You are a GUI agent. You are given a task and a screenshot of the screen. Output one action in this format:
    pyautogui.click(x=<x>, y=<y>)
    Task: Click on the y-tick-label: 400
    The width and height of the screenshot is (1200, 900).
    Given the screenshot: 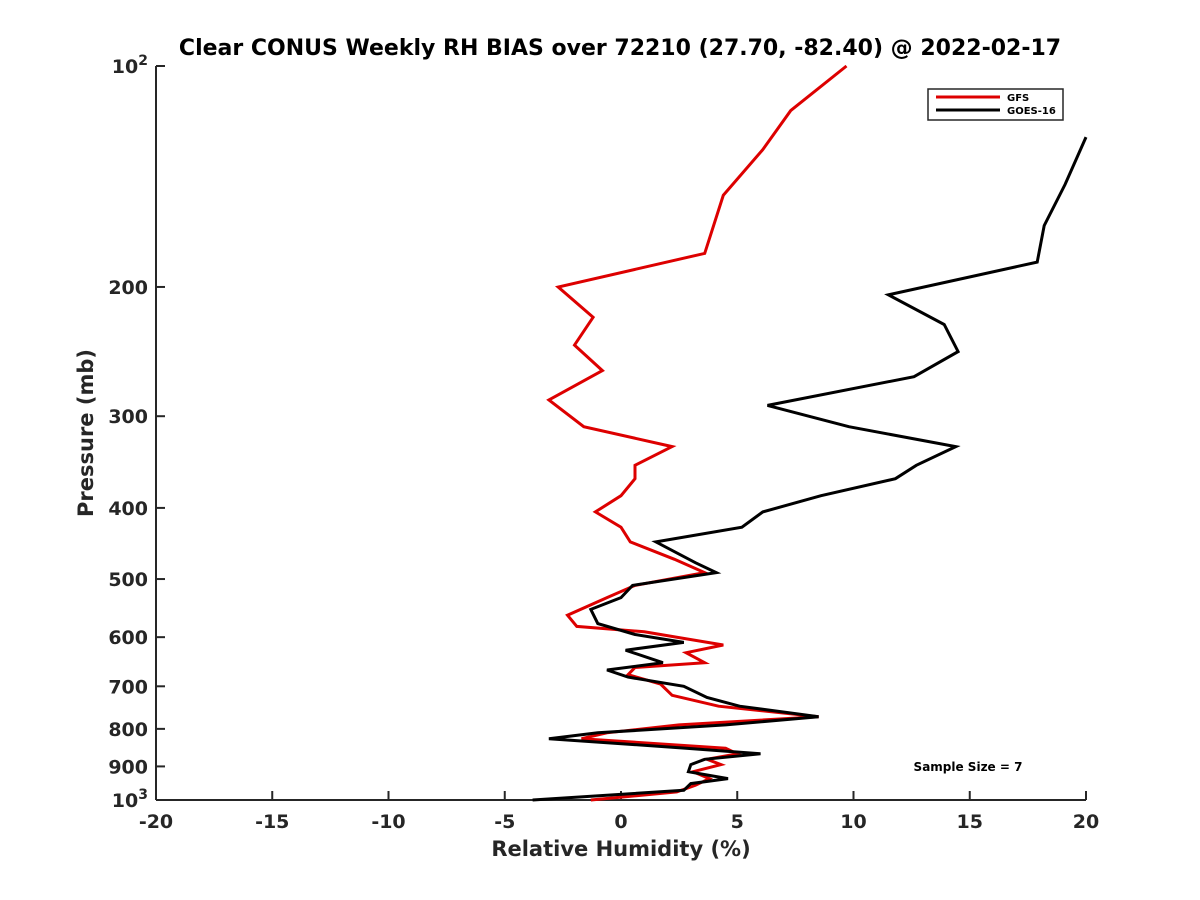 What is the action you would take?
    pyautogui.click(x=128, y=509)
    